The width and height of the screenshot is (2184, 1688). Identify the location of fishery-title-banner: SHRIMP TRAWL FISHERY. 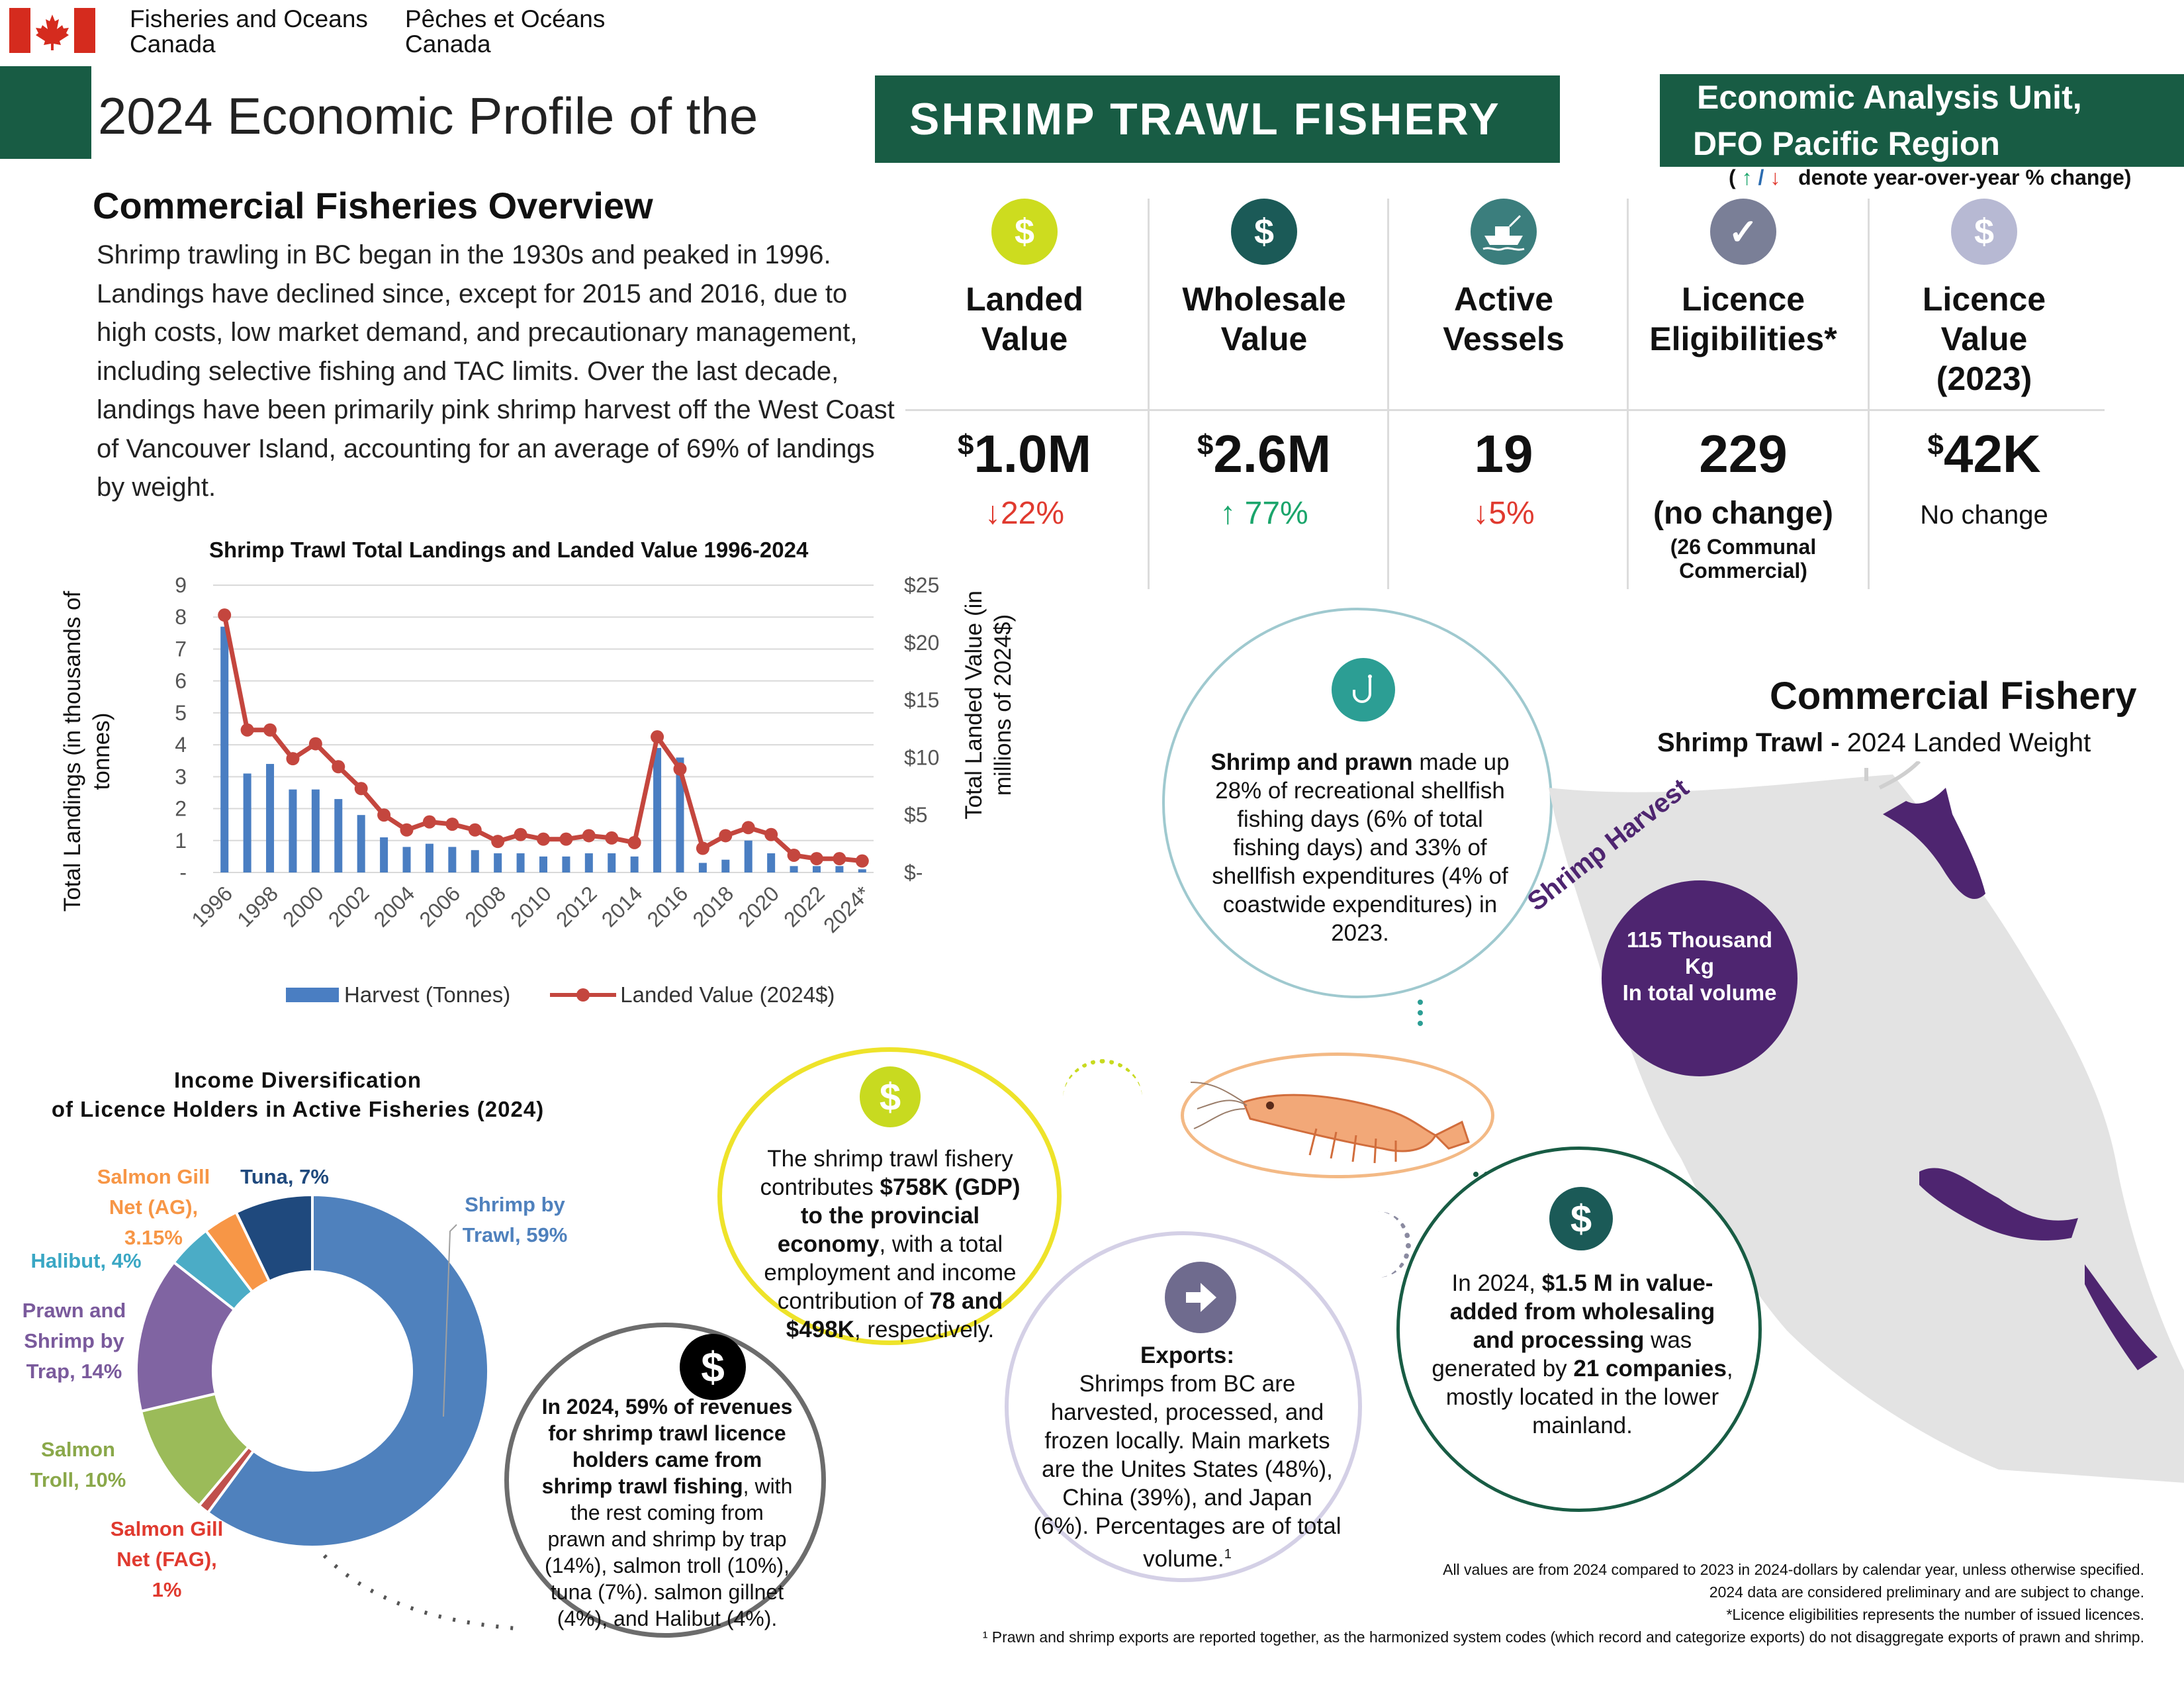
(1217, 119).